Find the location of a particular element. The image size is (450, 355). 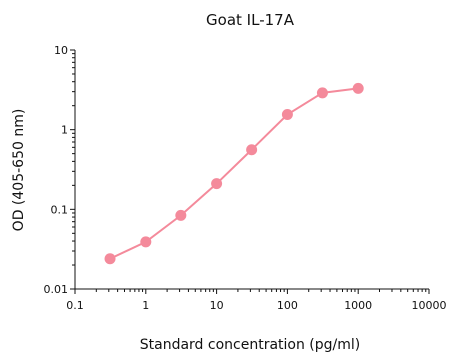

y-tick-label: 1 is located at coordinates (64, 130).